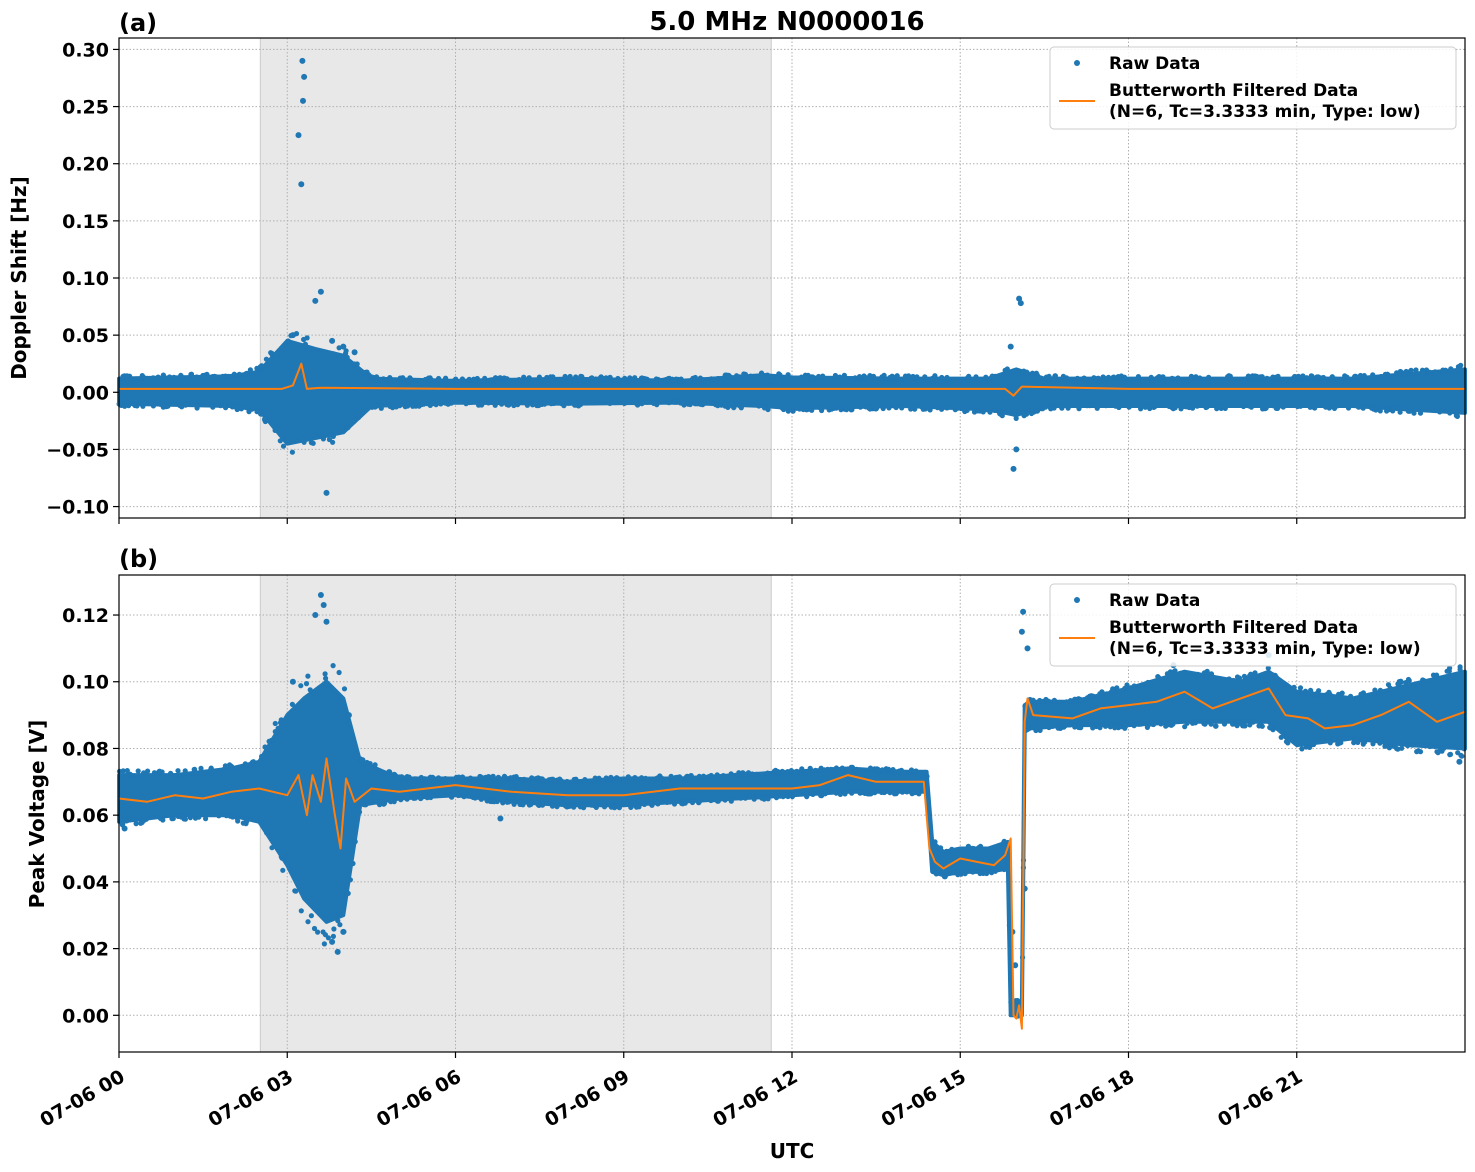 This screenshot has height=1172, width=1475. Describe the element at coordinates (77, 508) in the screenshot. I see `y-tick-label: −0.10` at that location.